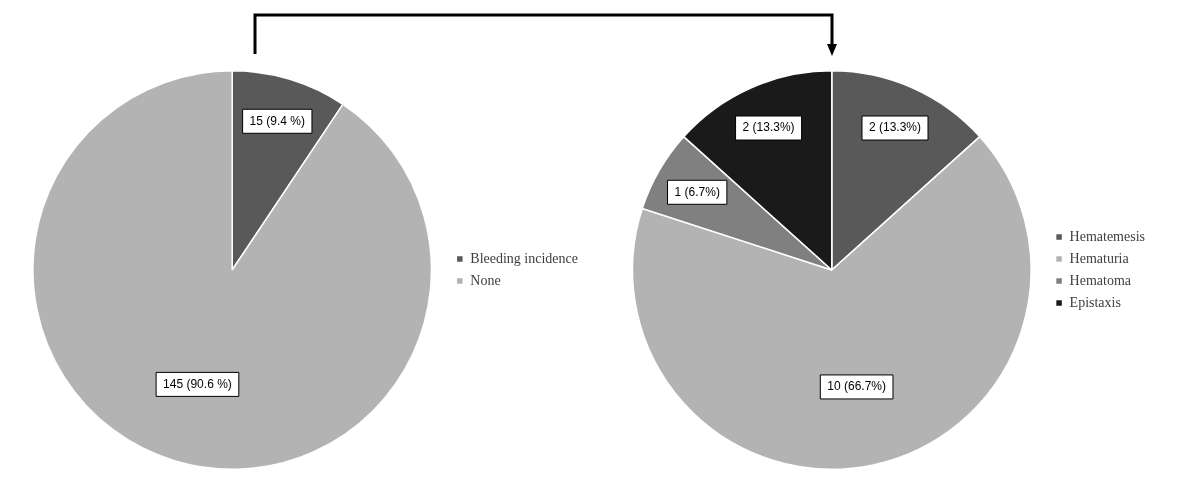  What do you see at coordinates (1100, 280) in the screenshot?
I see `legend-label: Hematoma` at bounding box center [1100, 280].